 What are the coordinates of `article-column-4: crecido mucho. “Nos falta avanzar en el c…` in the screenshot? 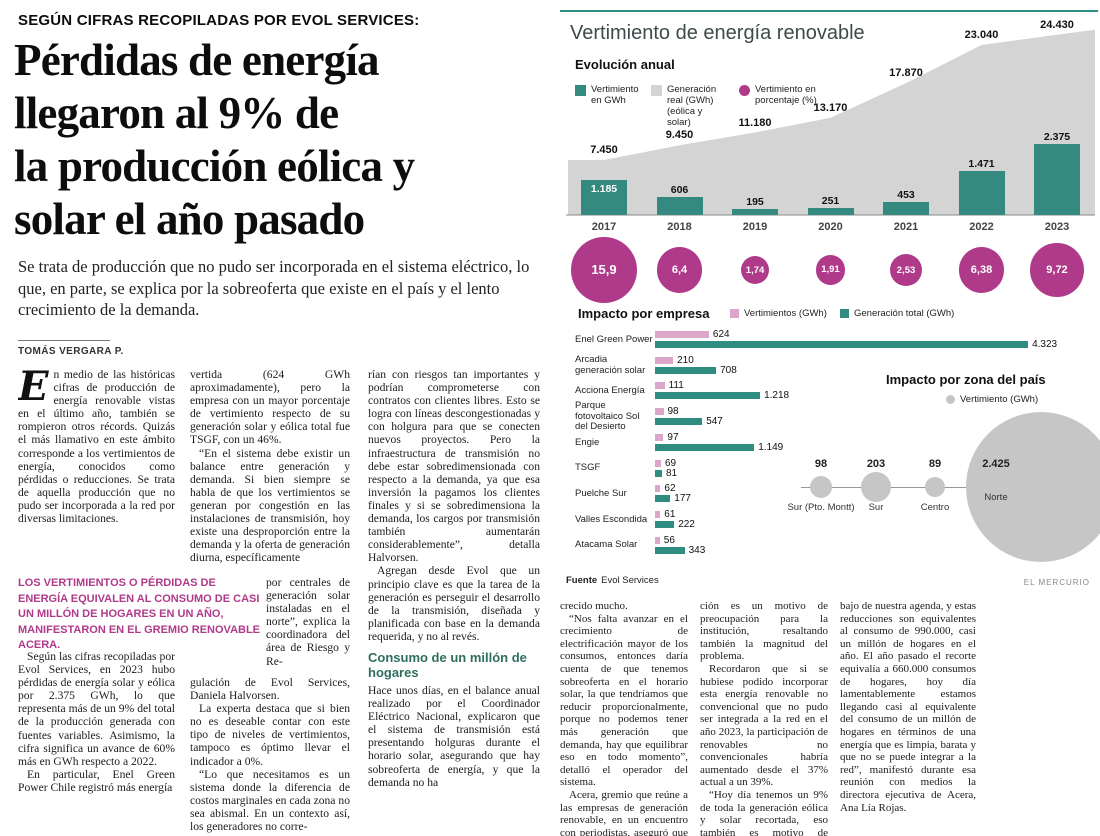 It's located at (624, 718).